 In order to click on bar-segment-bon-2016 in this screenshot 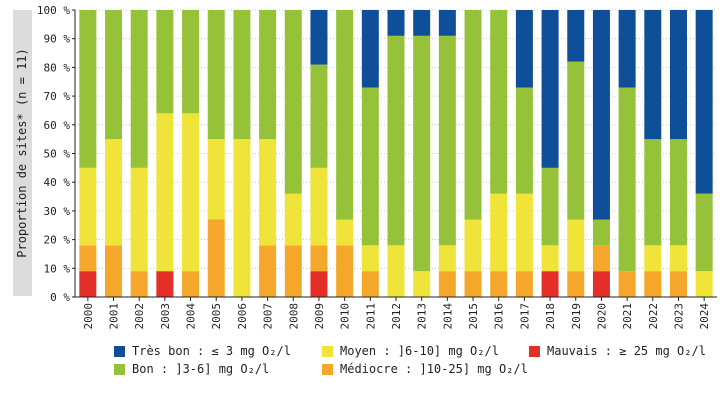, I will do `click(499, 102)`.